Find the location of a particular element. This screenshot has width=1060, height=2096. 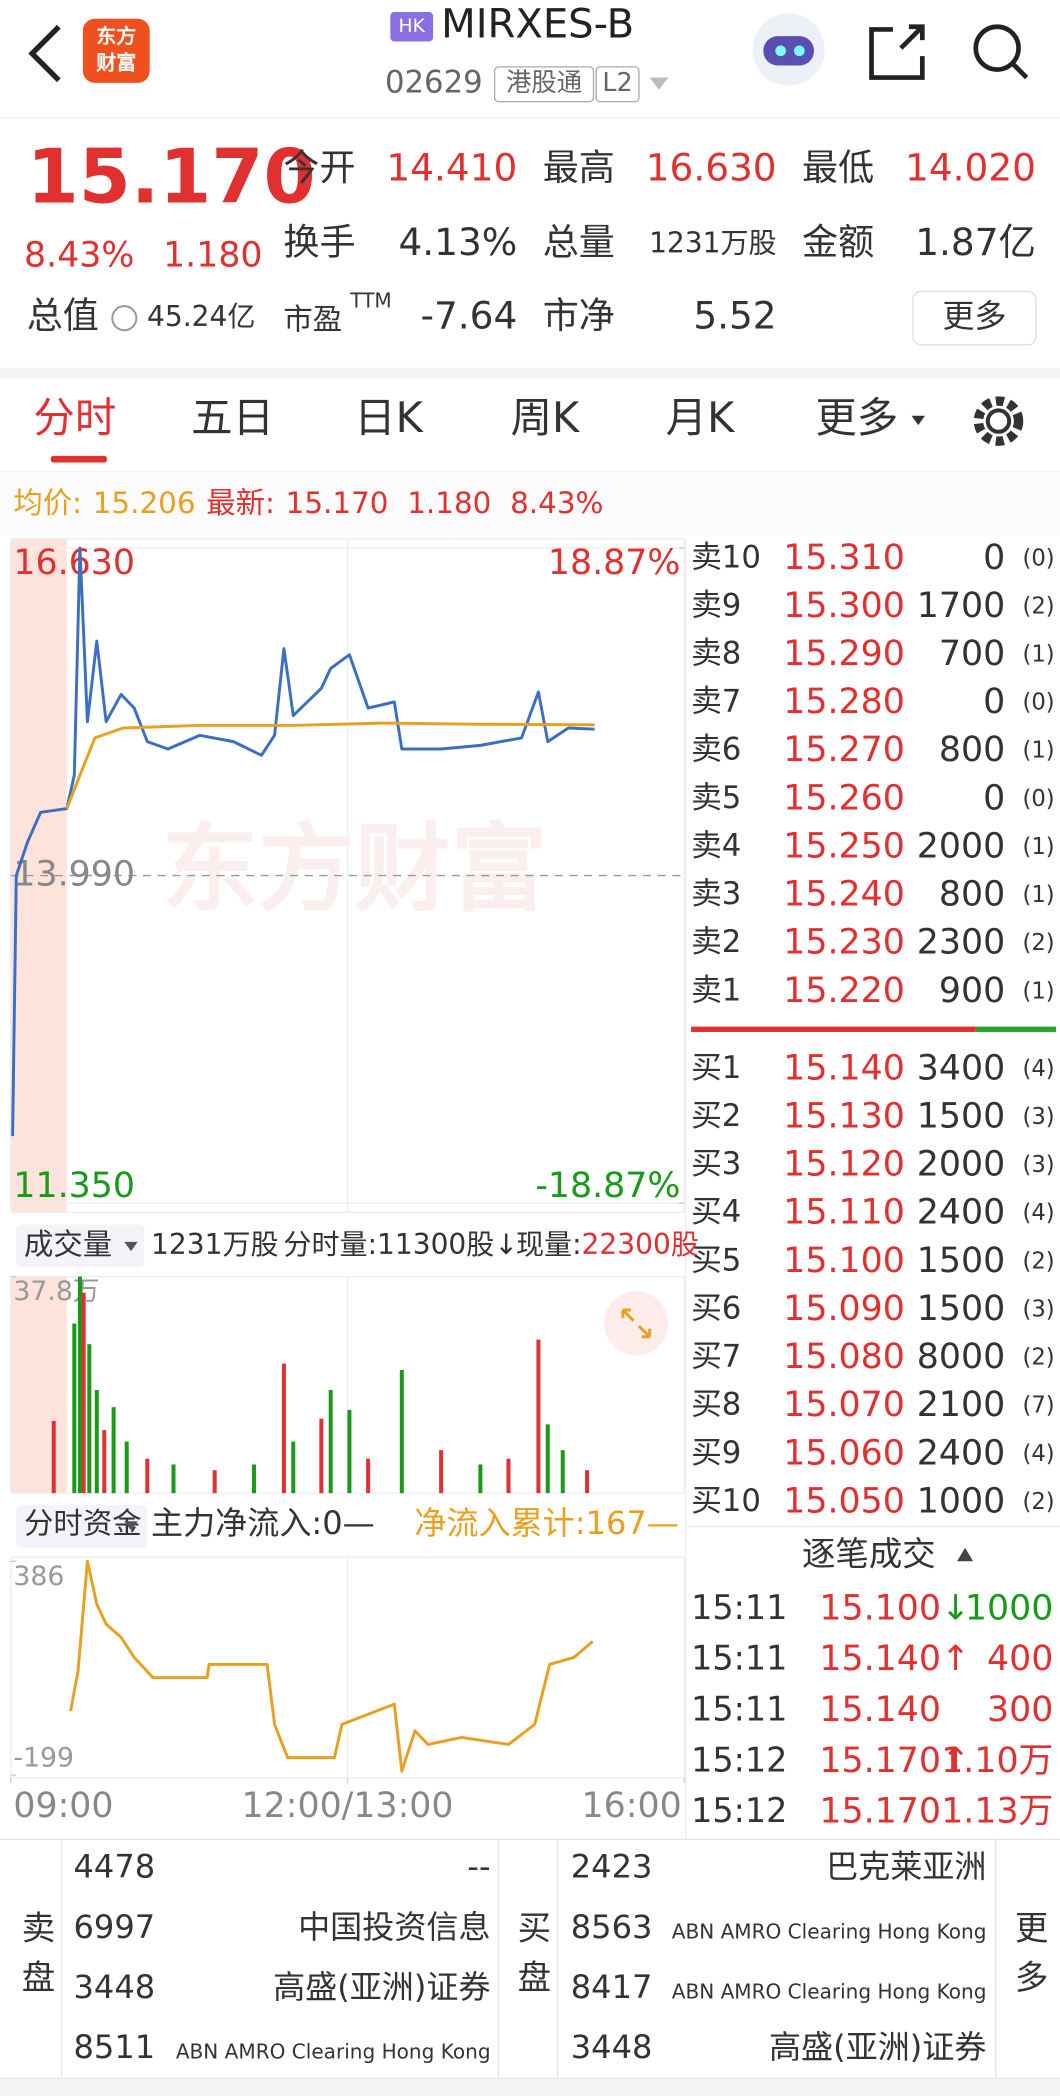

label: 现量: is located at coordinates (549, 1244).